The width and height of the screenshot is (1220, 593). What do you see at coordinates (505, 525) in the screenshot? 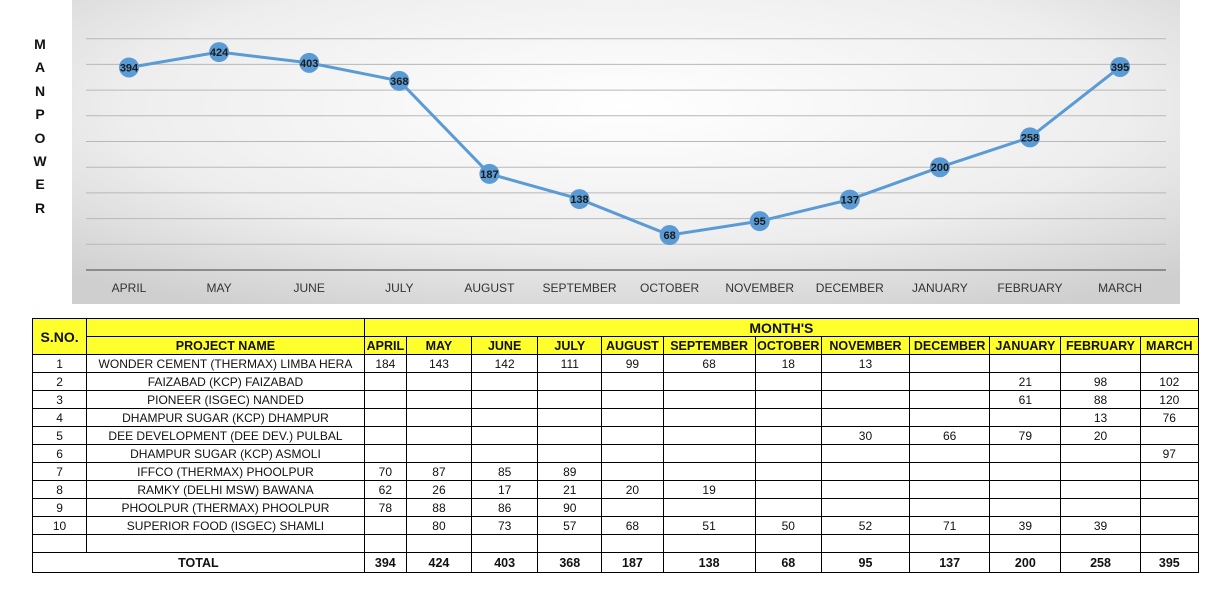
I see `value-cell: 73` at bounding box center [505, 525].